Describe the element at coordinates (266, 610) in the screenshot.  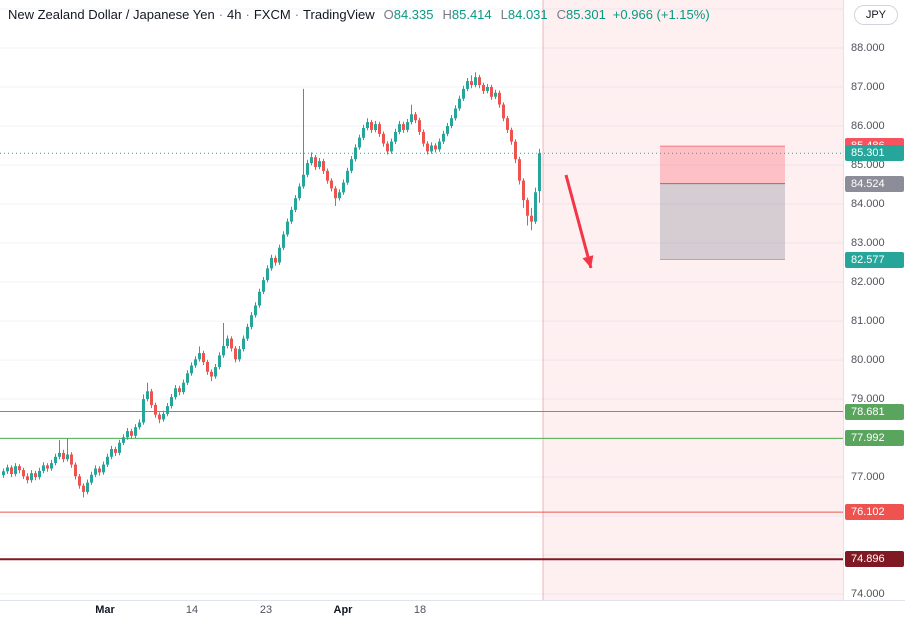
I see `time-axis-label: 23` at that location.